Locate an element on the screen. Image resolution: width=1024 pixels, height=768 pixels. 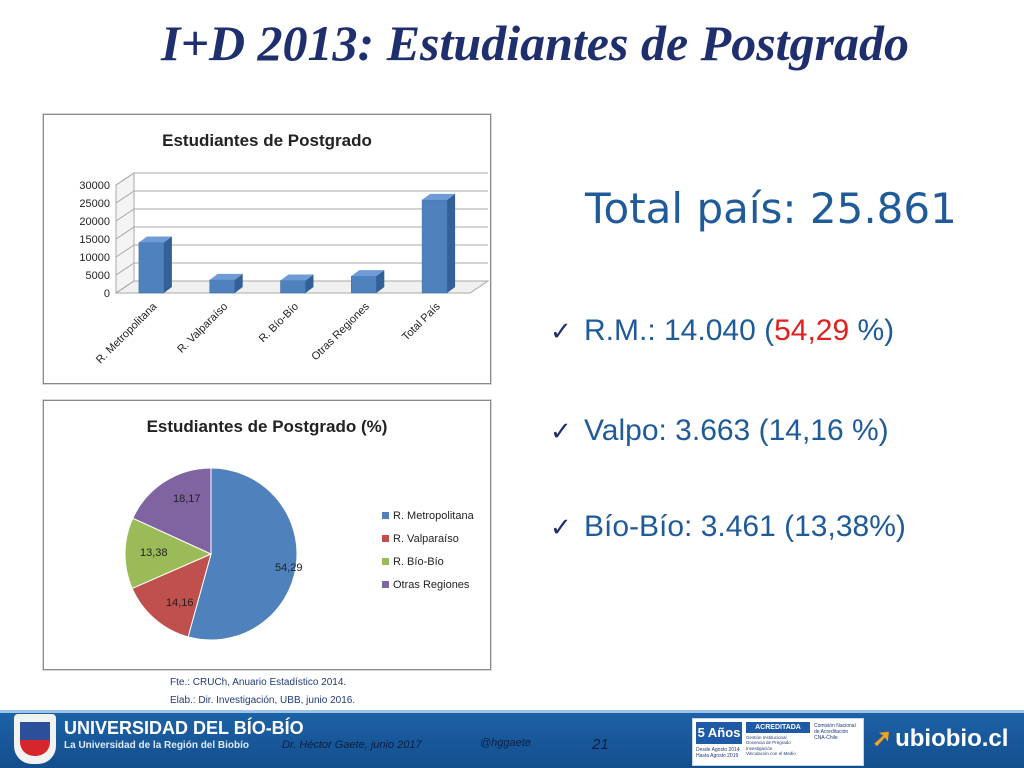
total-country: Total país: 25.861 is located at coordinates (771, 208).